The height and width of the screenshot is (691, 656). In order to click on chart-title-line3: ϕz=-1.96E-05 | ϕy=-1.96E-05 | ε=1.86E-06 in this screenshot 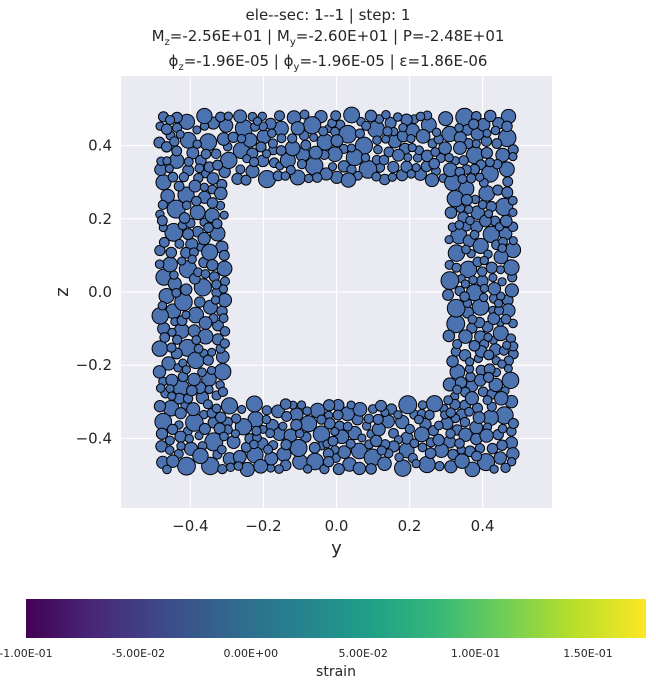, I will do `click(328, 62)`.